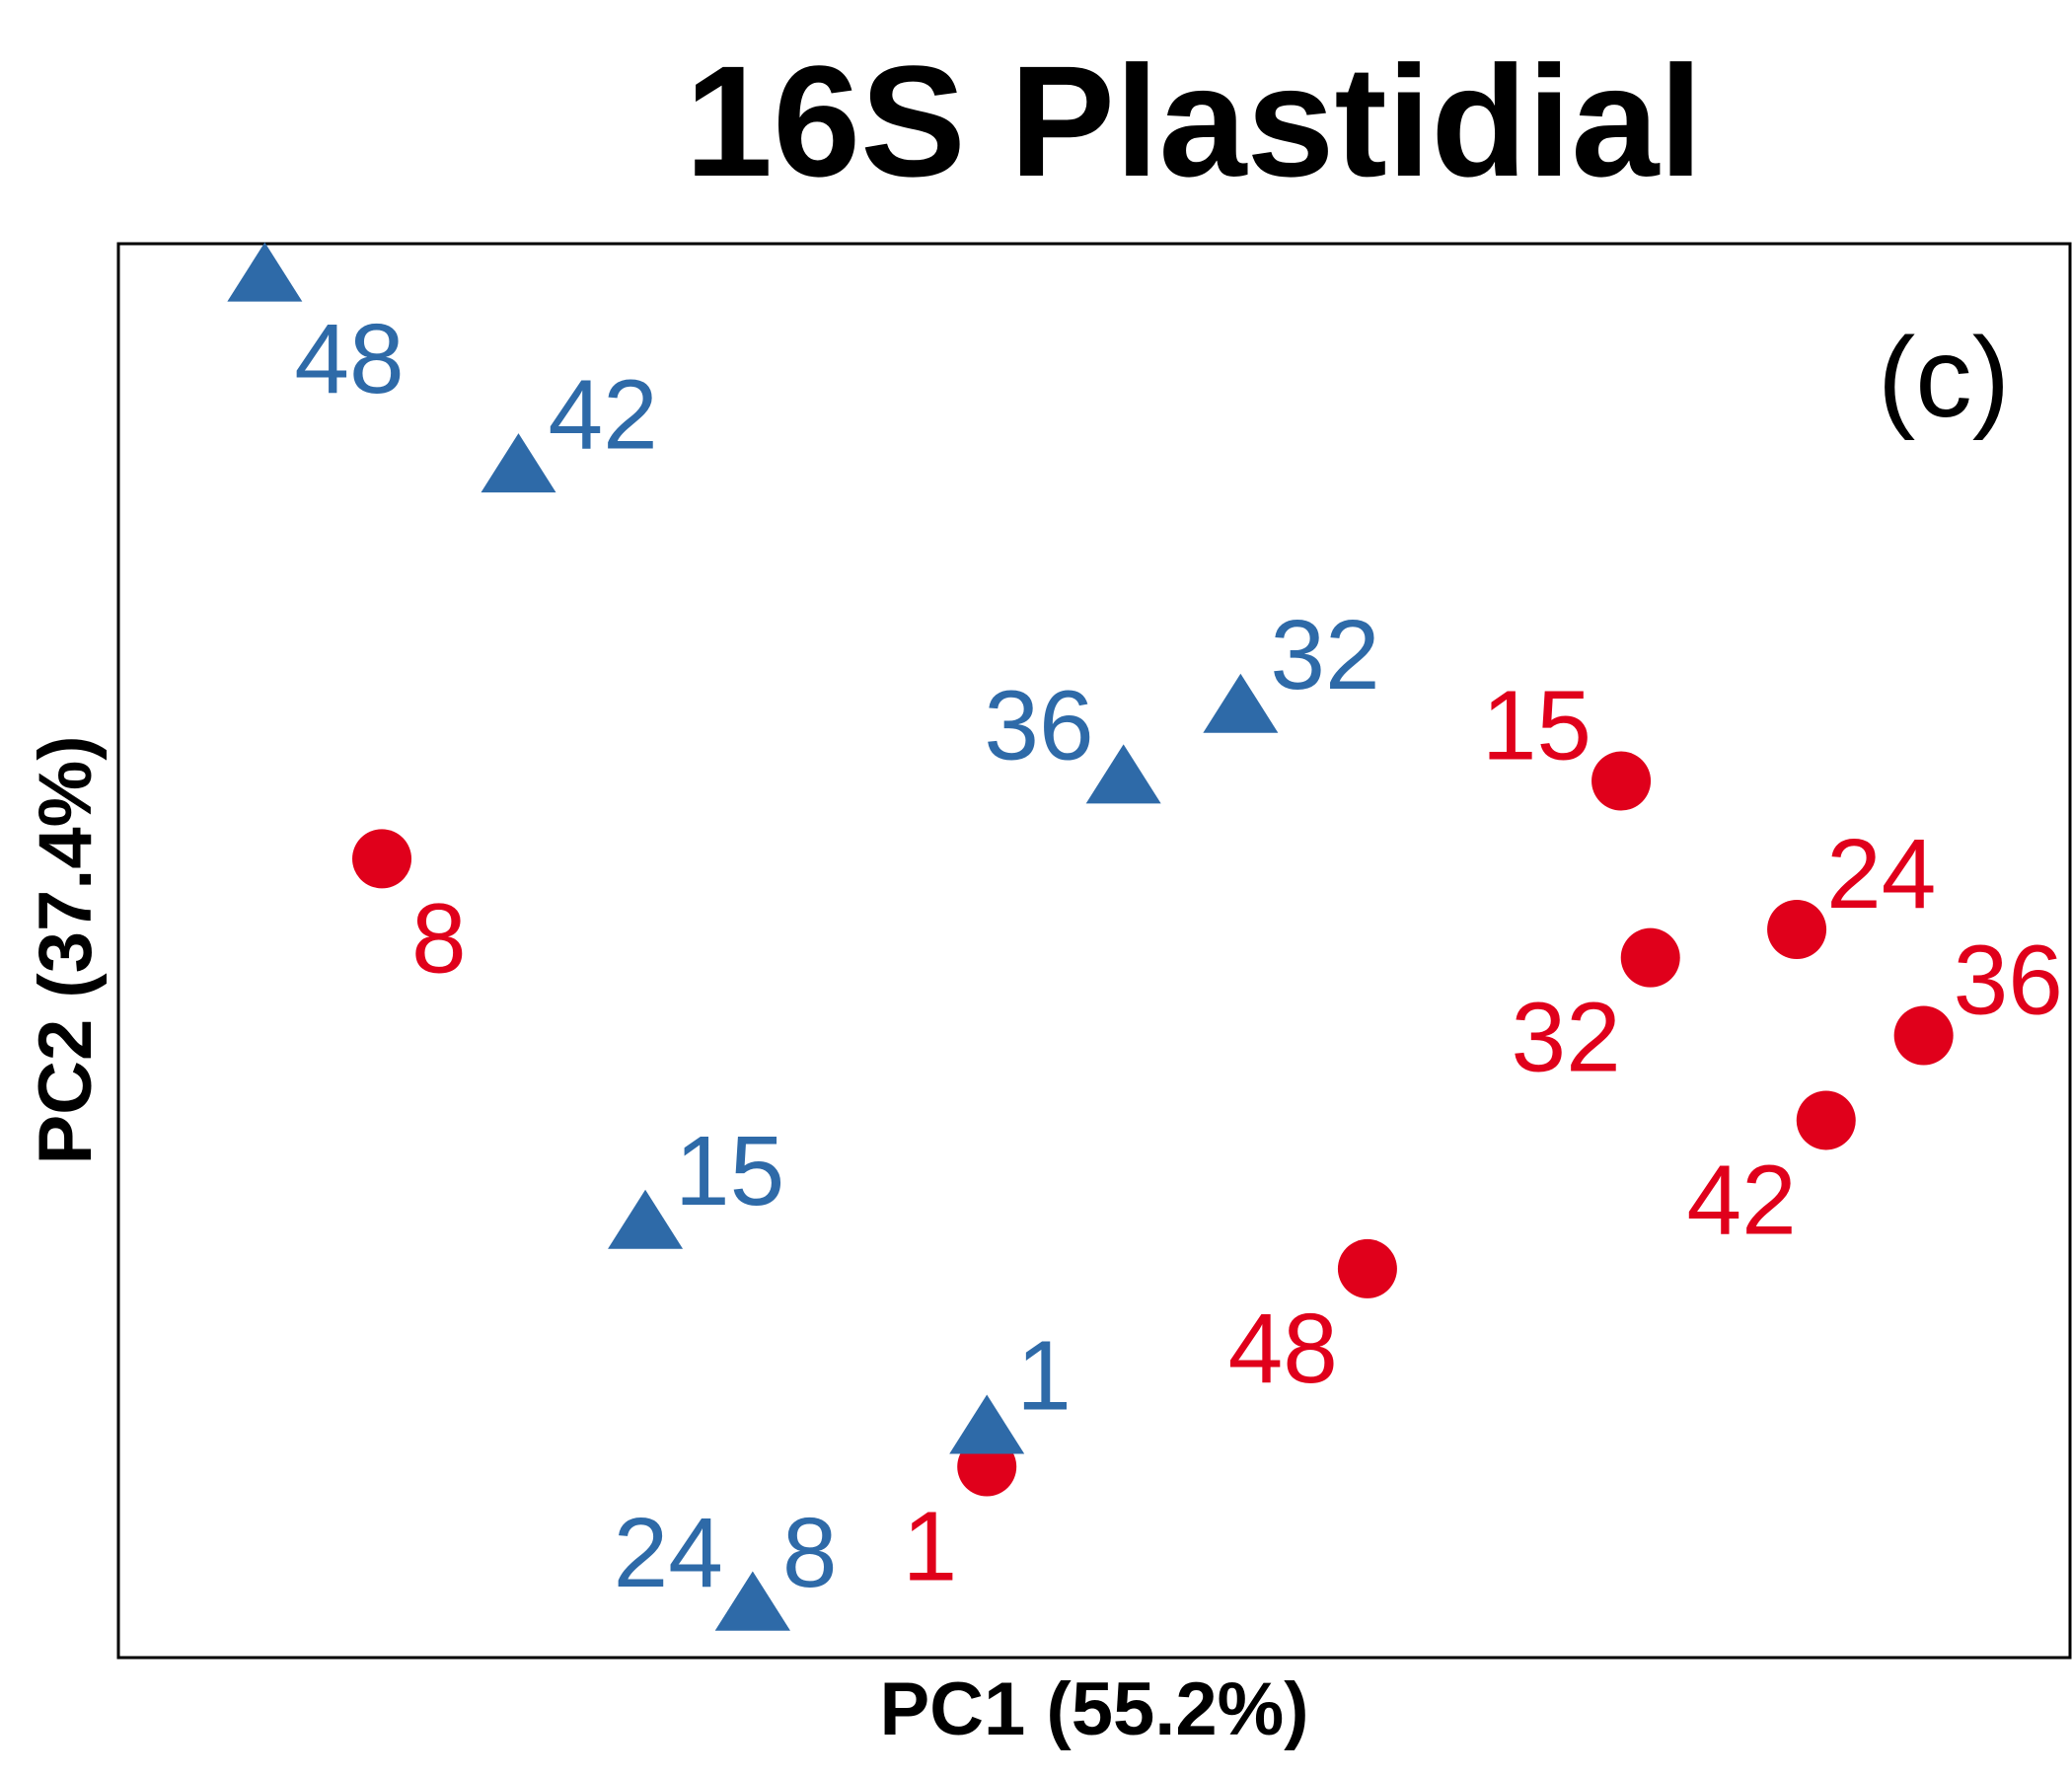  I want to click on y-axis-label: PC2 (37.4%), so click(66, 950).